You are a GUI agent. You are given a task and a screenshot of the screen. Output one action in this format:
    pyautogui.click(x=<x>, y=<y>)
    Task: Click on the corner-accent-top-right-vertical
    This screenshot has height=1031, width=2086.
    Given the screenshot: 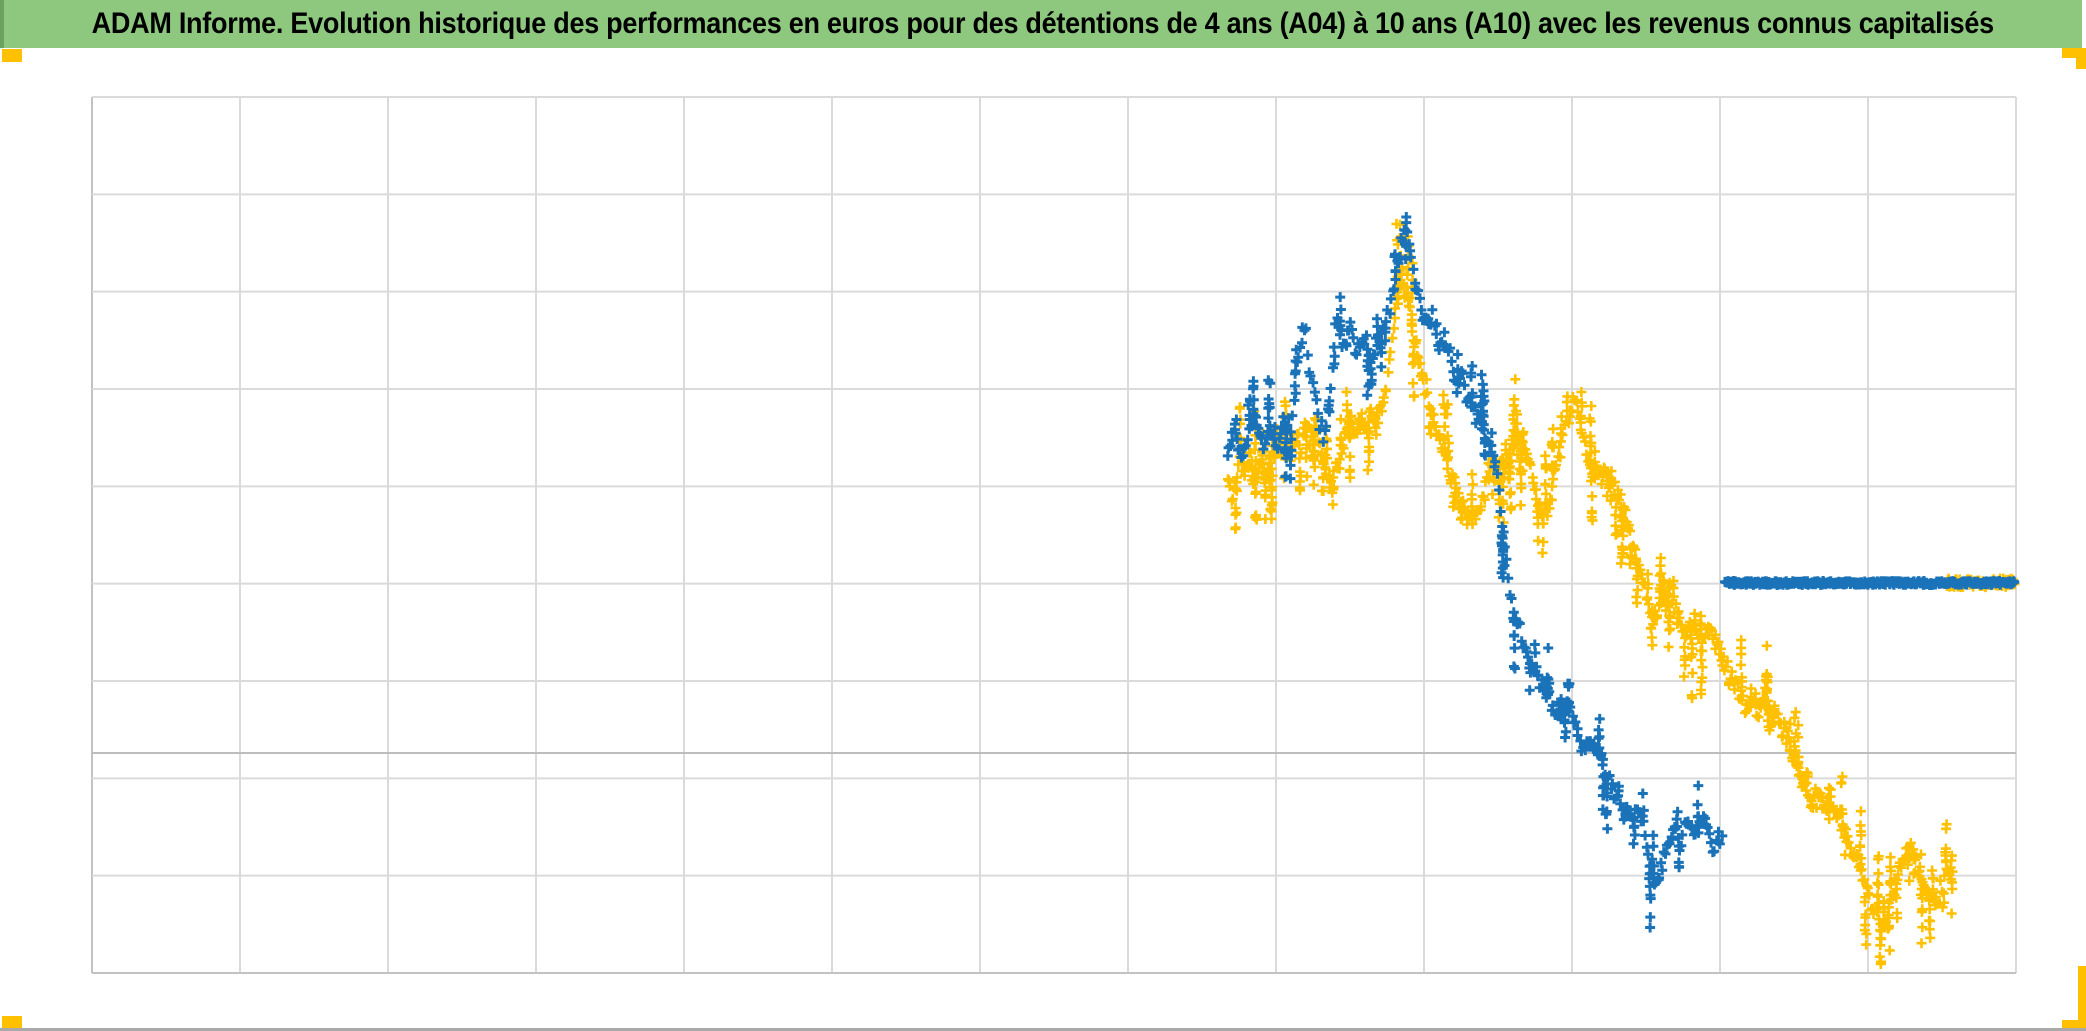 What is the action you would take?
    pyautogui.click(x=2081, y=58)
    